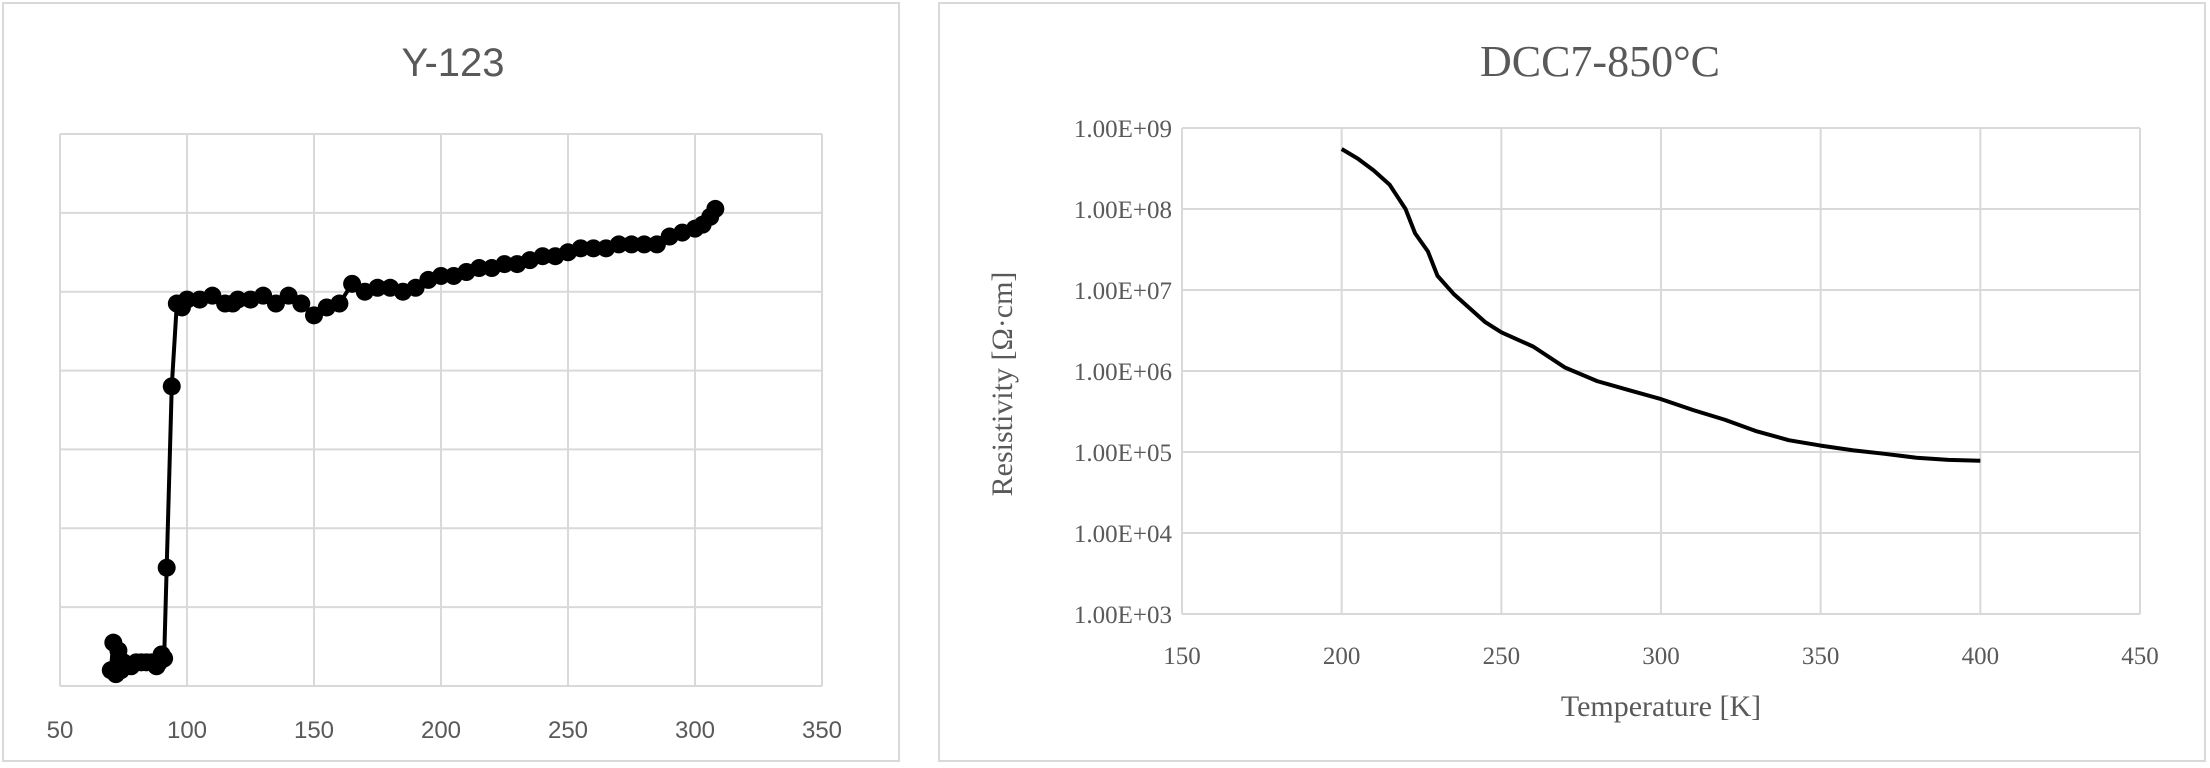 This screenshot has width=2210, height=768. Describe the element at coordinates (1123, 210) in the screenshot. I see `y-tick-label: 1.00E+08` at that location.